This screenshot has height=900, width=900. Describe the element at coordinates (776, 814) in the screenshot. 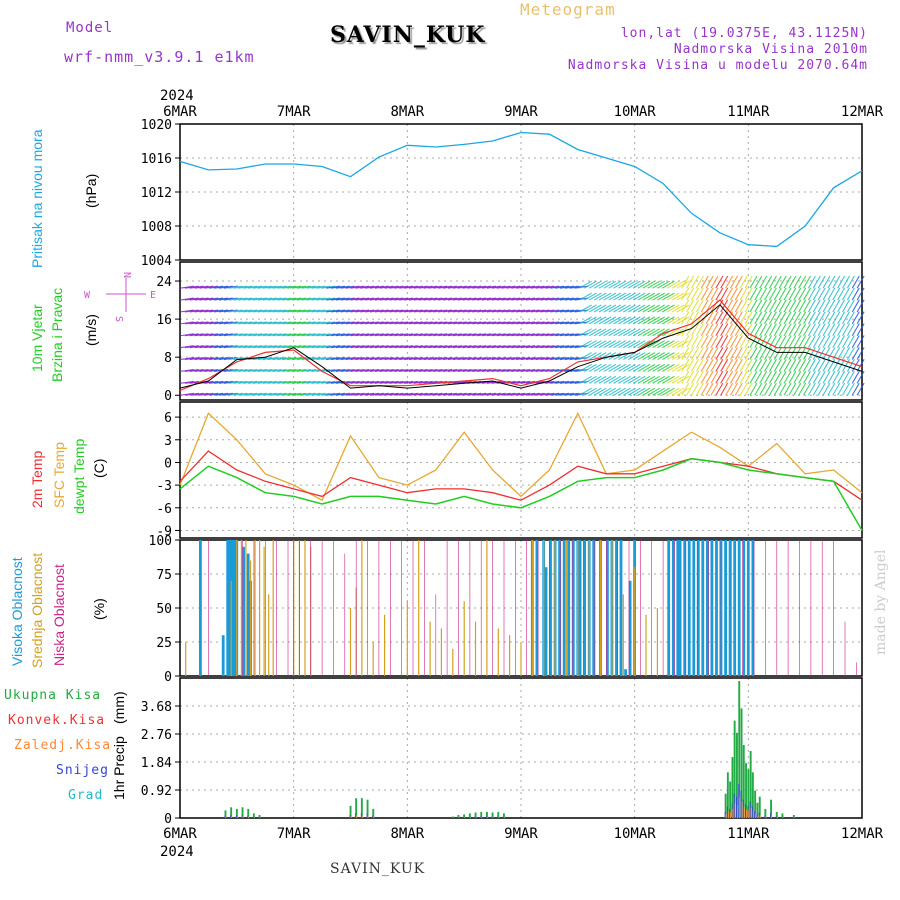

I see `precip-bar` at that location.